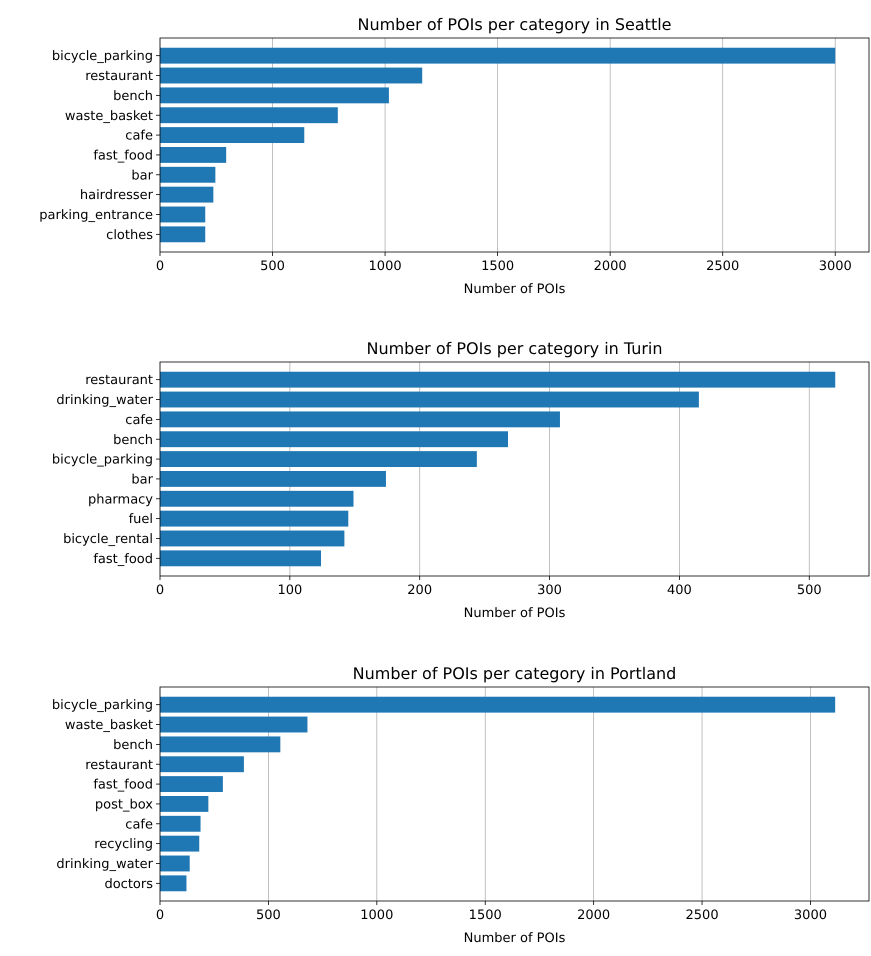  What do you see at coordinates (108, 540) in the screenshot?
I see `y-tick-label: bicycle_rental` at bounding box center [108, 540].